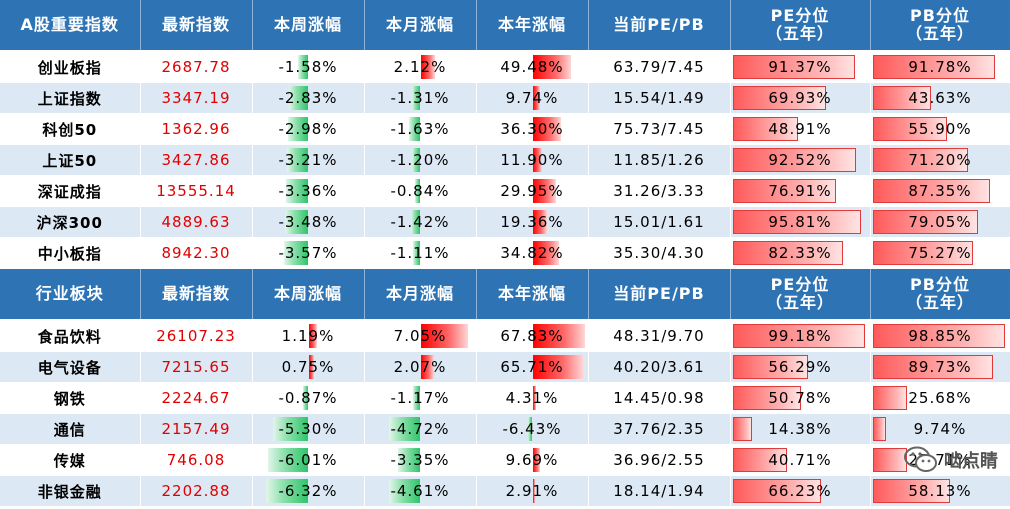 This screenshot has height=509, width=1010. Describe the element at coordinates (800, 491) in the screenshot. I see `percentile-value: 66.23%` at that location.